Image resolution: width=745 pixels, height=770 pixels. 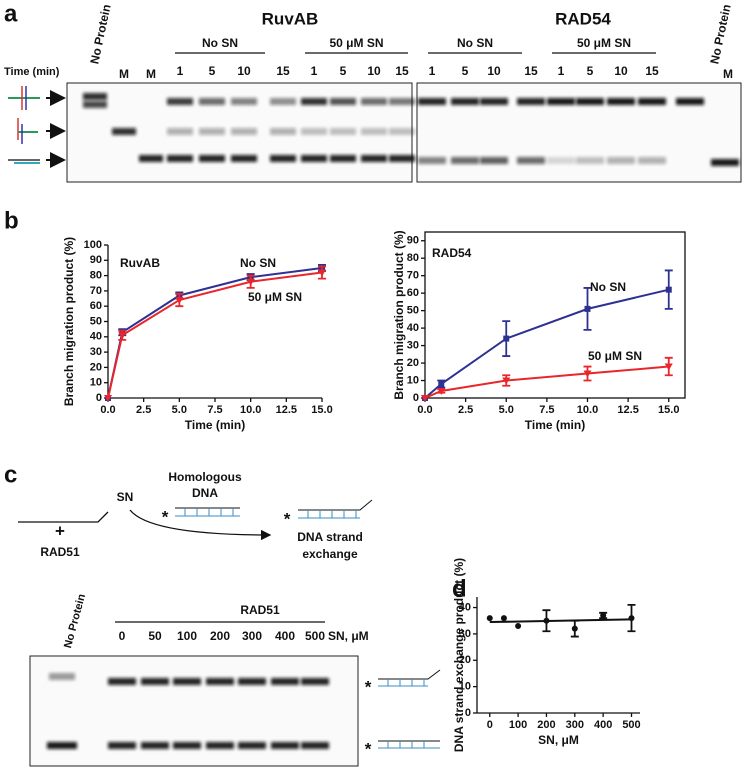 I want to click on y-tick-label: 50, so click(x=413, y=311).